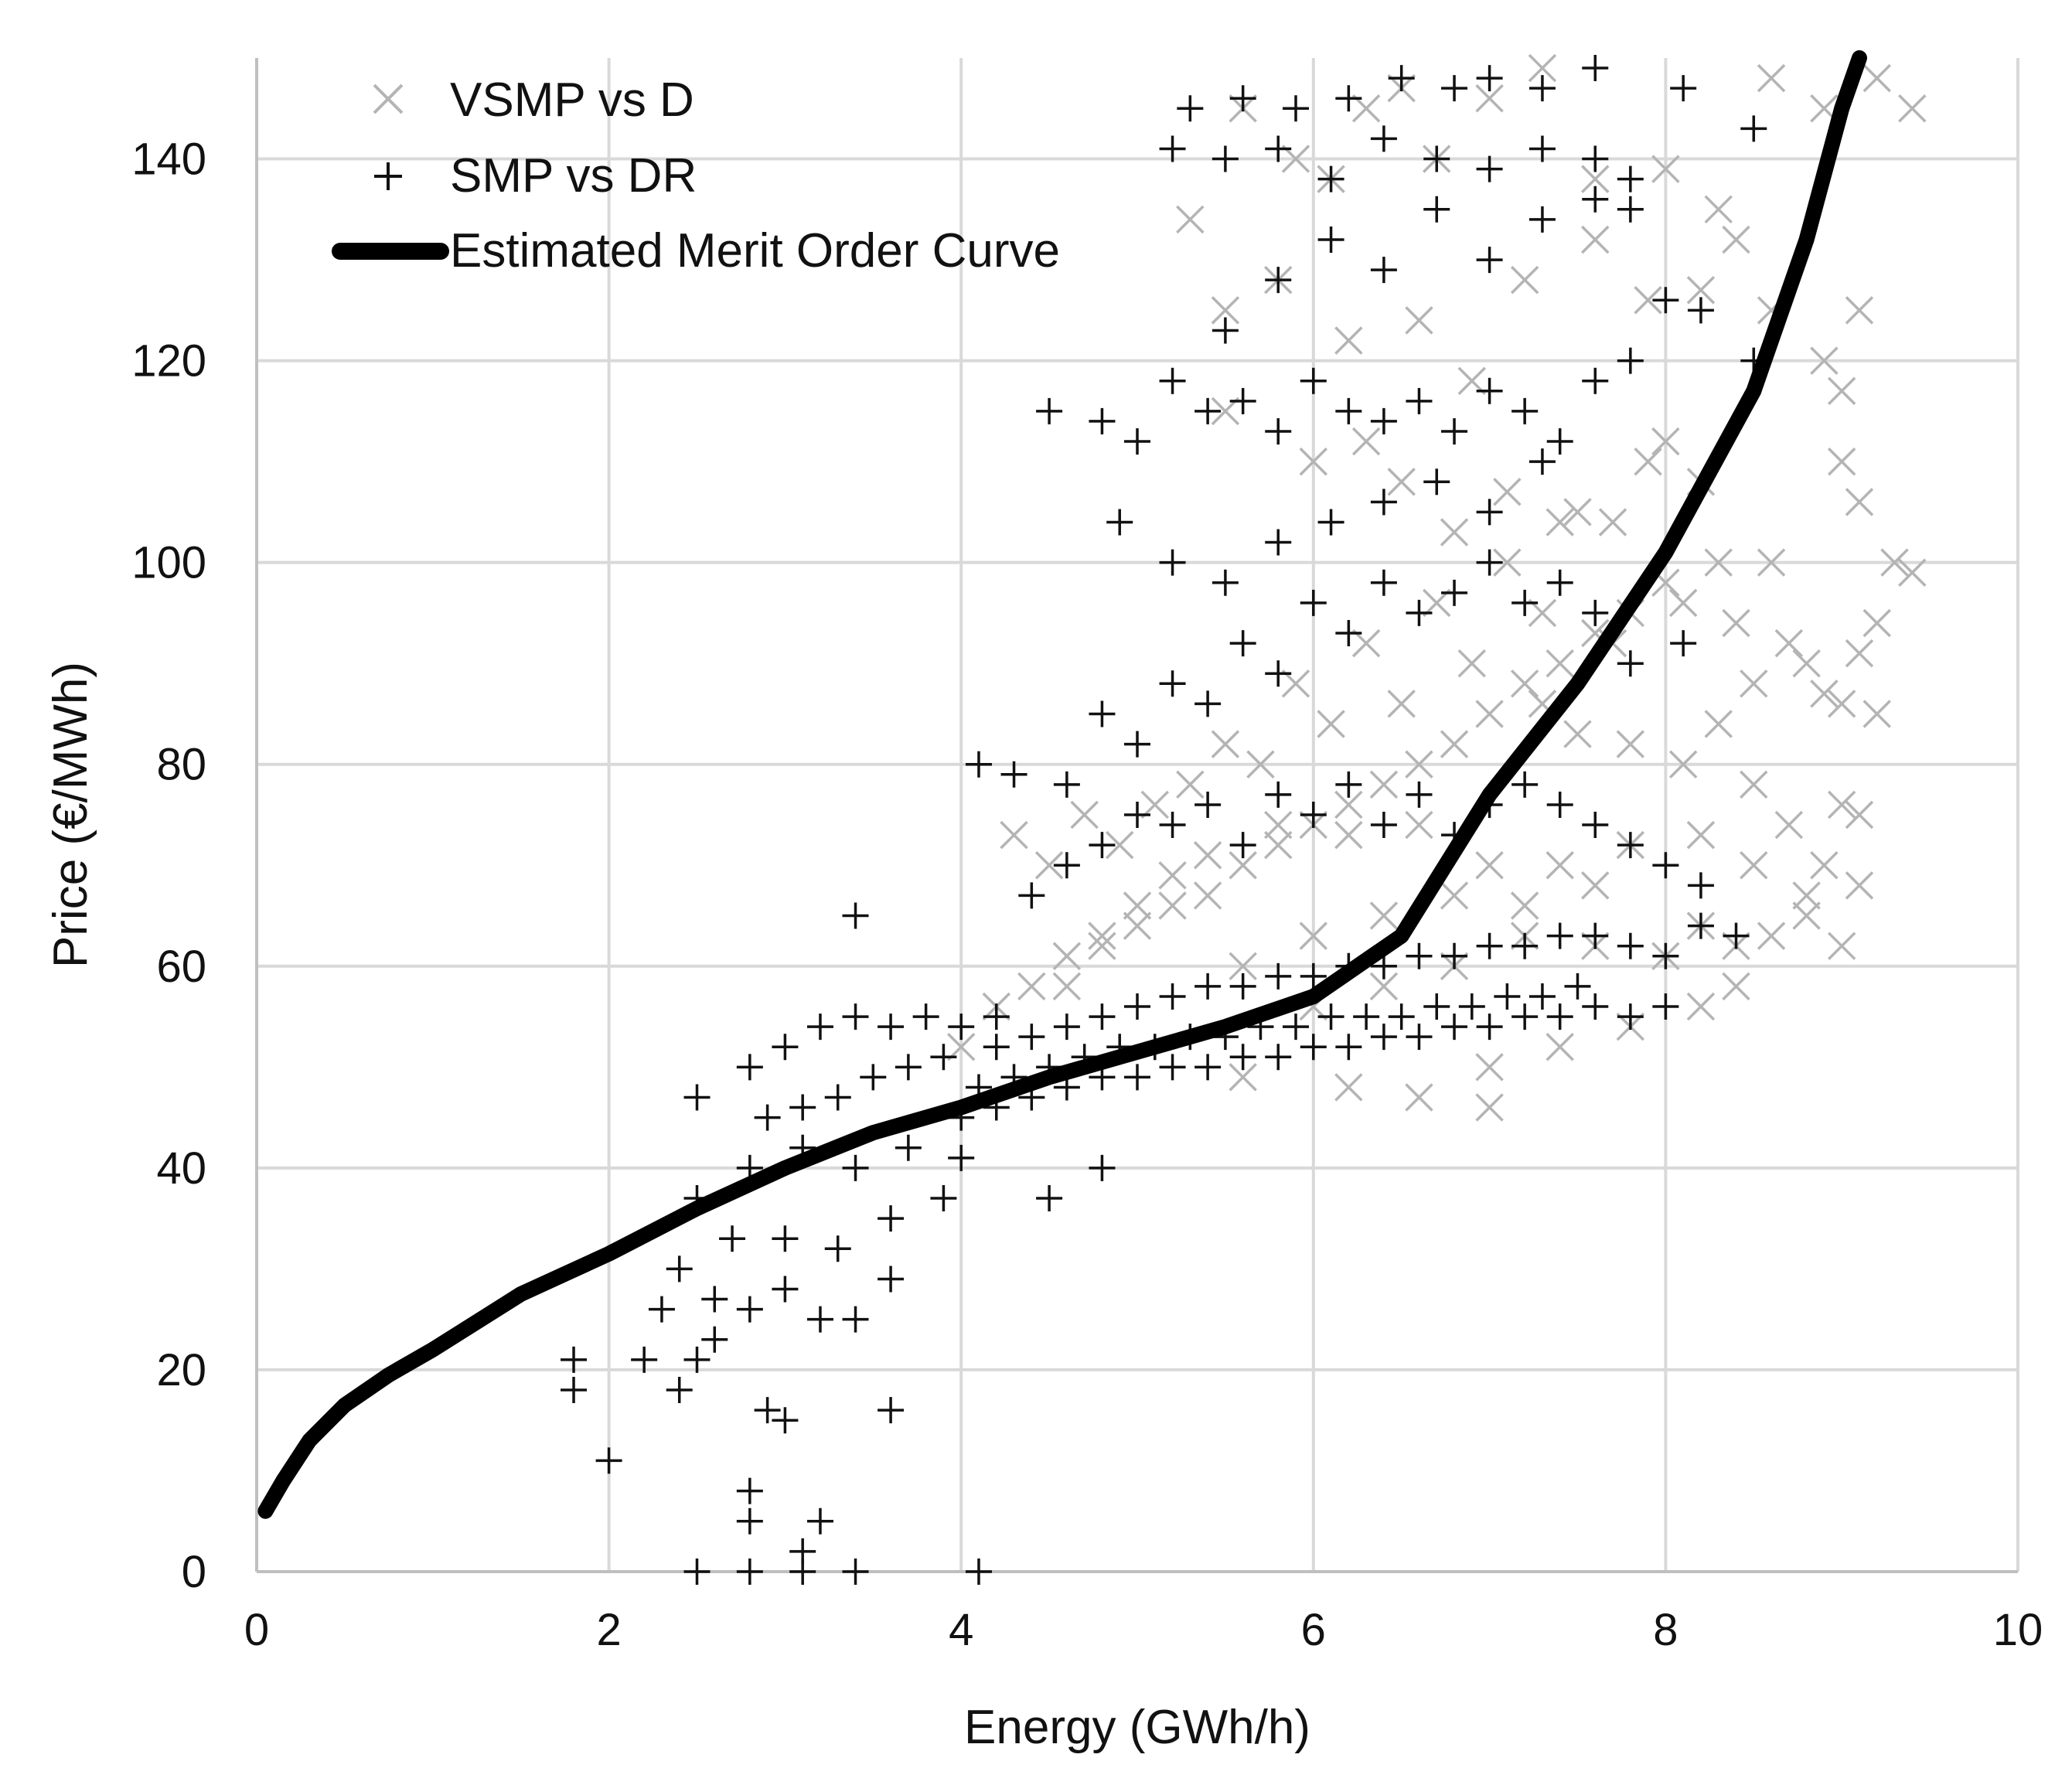  I want to click on y-axis-title: Price (€/MWh), so click(70, 815).